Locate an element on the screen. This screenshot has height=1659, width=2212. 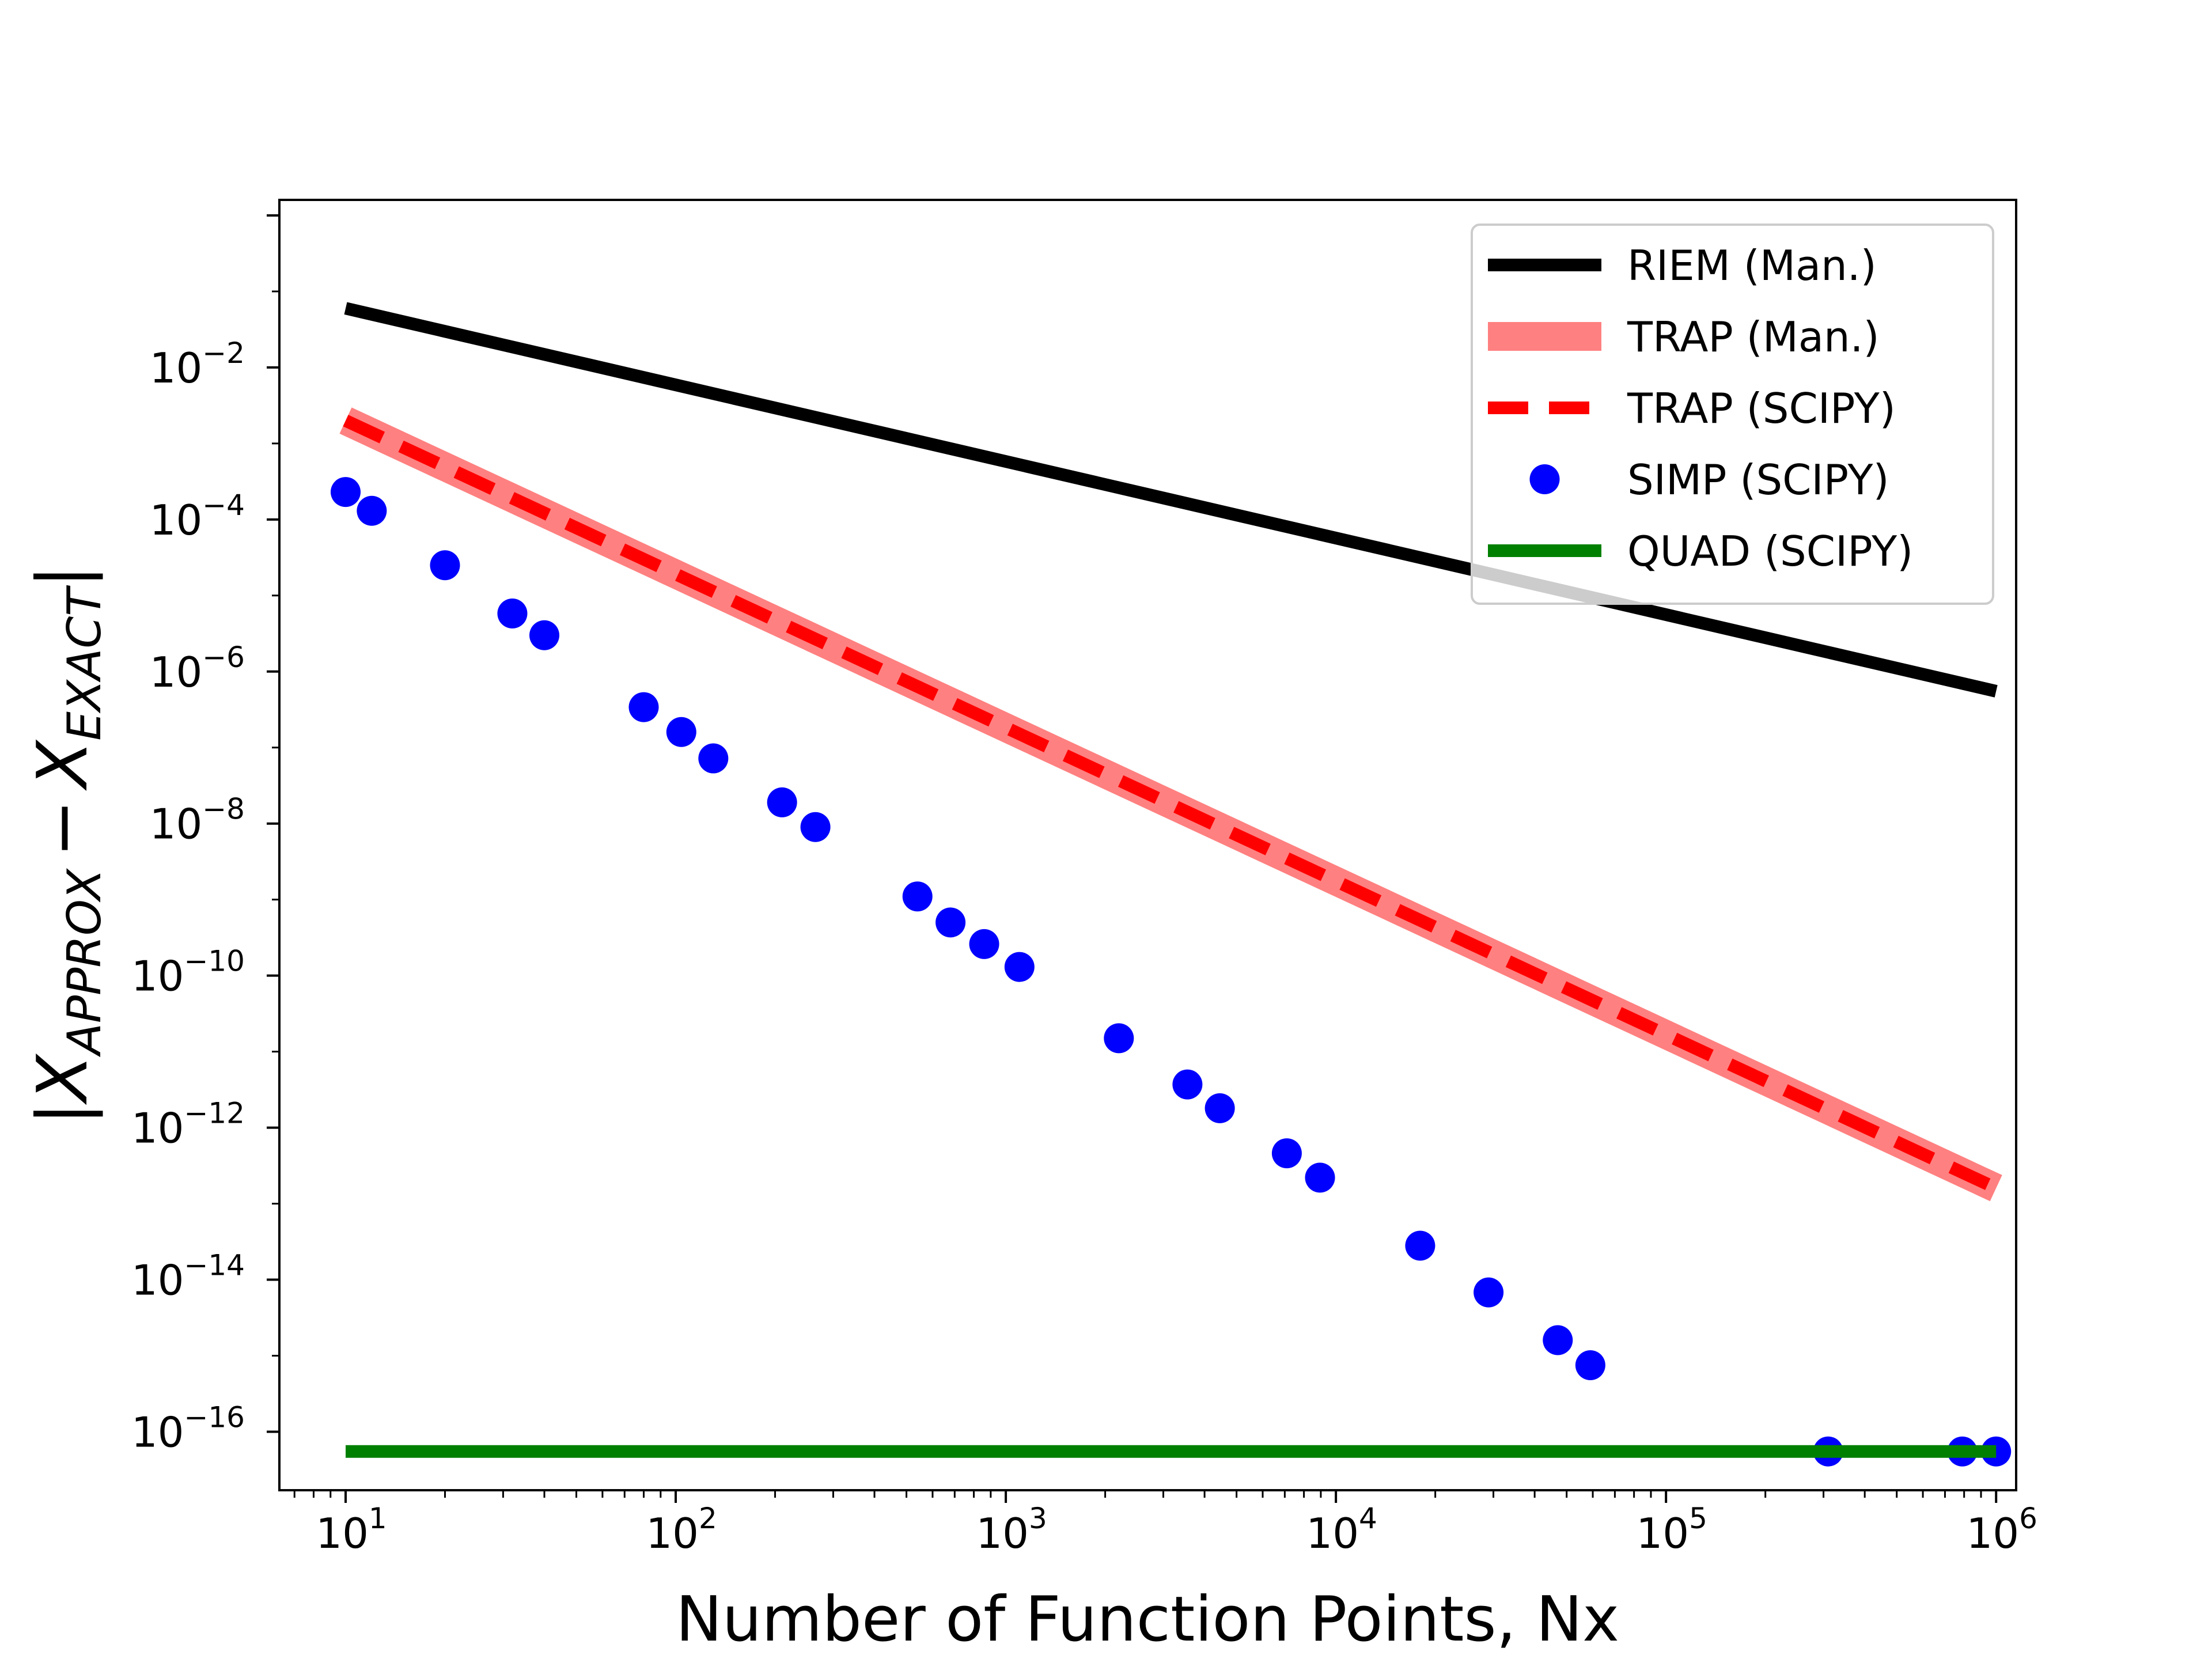
legend-entry: SIMP (SCIPY) is located at coordinates (1709, 480).